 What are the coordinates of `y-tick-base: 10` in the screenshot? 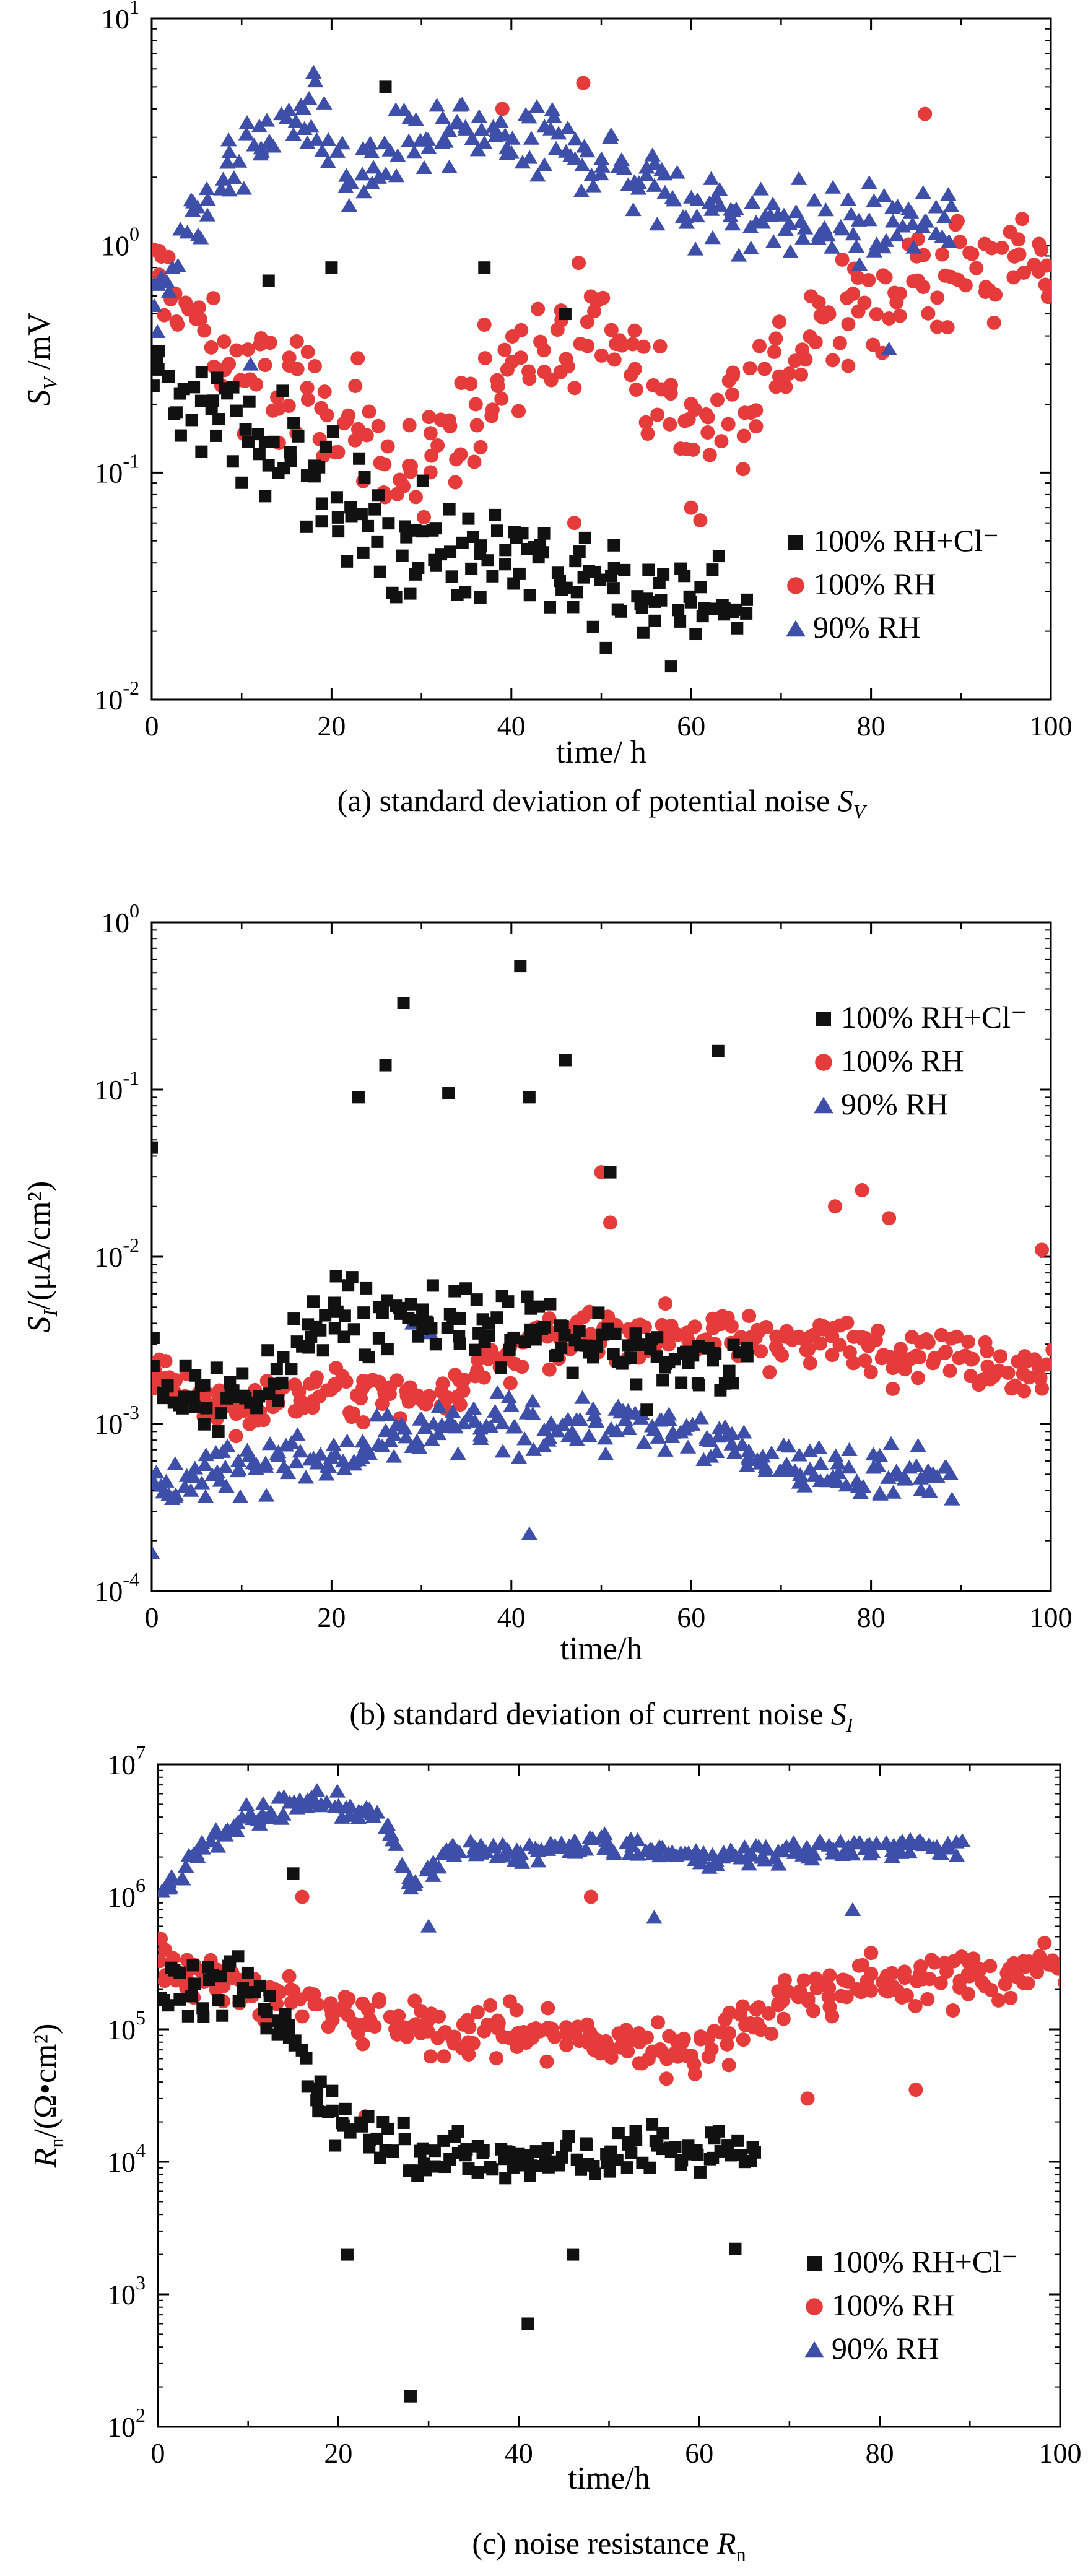 It's located at (115, 923).